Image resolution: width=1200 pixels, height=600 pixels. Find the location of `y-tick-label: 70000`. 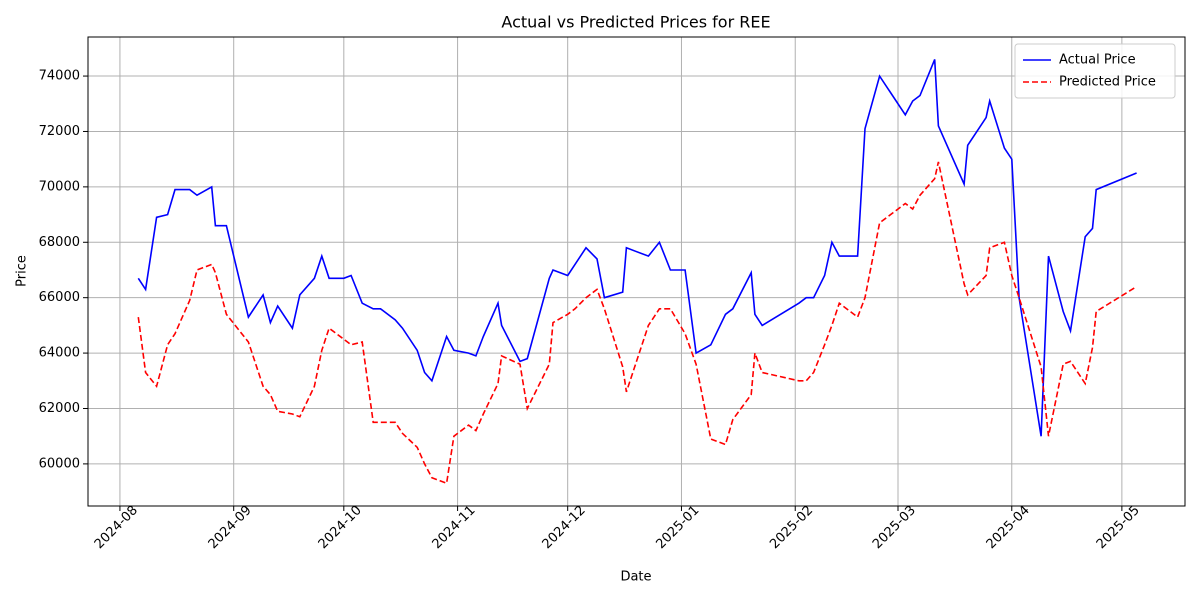

y-tick-label: 70000 is located at coordinates (59, 186).